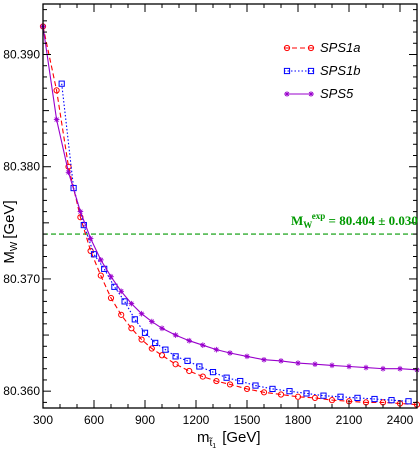  What do you see at coordinates (9, 257) in the screenshot?
I see `y-axis-title-main: M` at bounding box center [9, 257].